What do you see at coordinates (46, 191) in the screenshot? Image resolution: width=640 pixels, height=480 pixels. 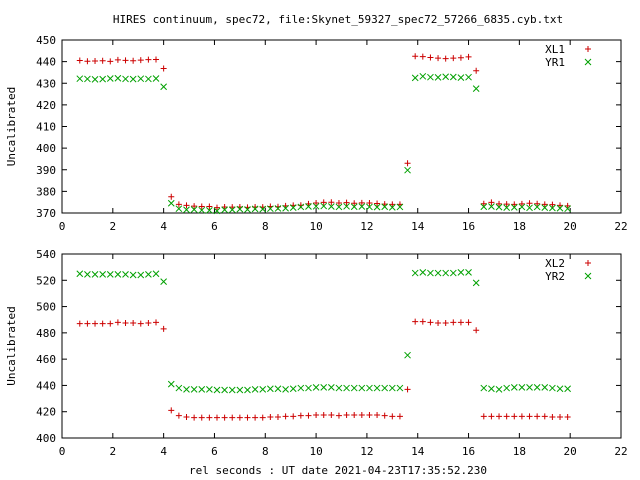 I see `y-tick-label: 380` at bounding box center [46, 191].